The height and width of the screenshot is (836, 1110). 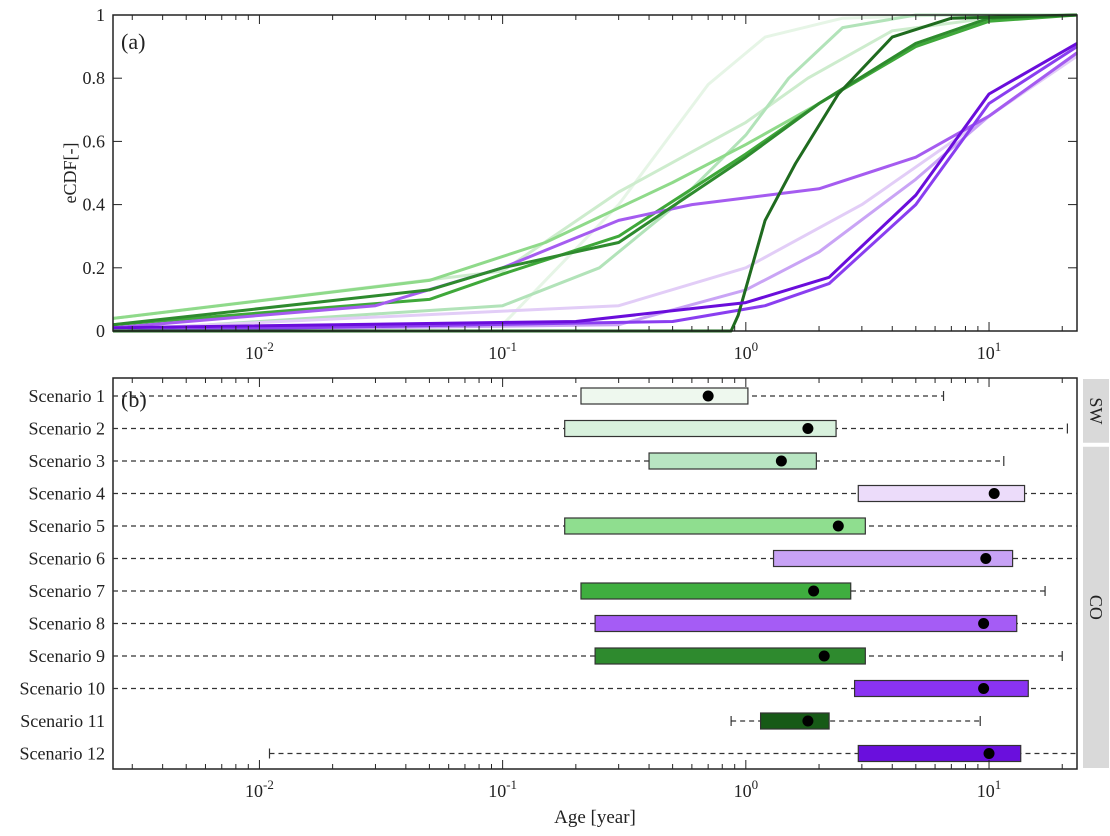 What do you see at coordinates (67, 494) in the screenshot?
I see `scenario-label: Scenario 4` at bounding box center [67, 494].